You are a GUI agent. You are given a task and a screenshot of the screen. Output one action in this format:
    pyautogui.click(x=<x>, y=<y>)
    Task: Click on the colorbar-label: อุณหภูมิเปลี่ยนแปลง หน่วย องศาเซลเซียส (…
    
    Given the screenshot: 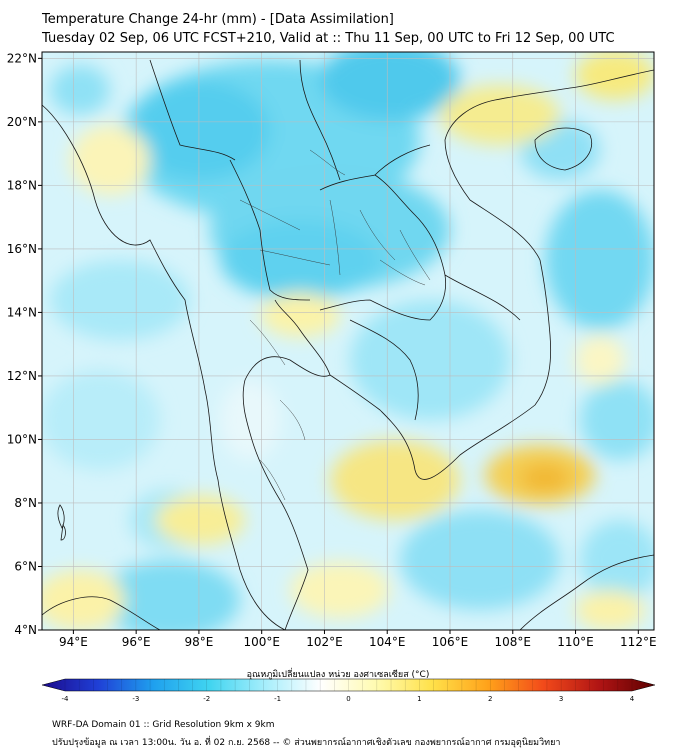 What is the action you would take?
    pyautogui.click(x=338, y=675)
    